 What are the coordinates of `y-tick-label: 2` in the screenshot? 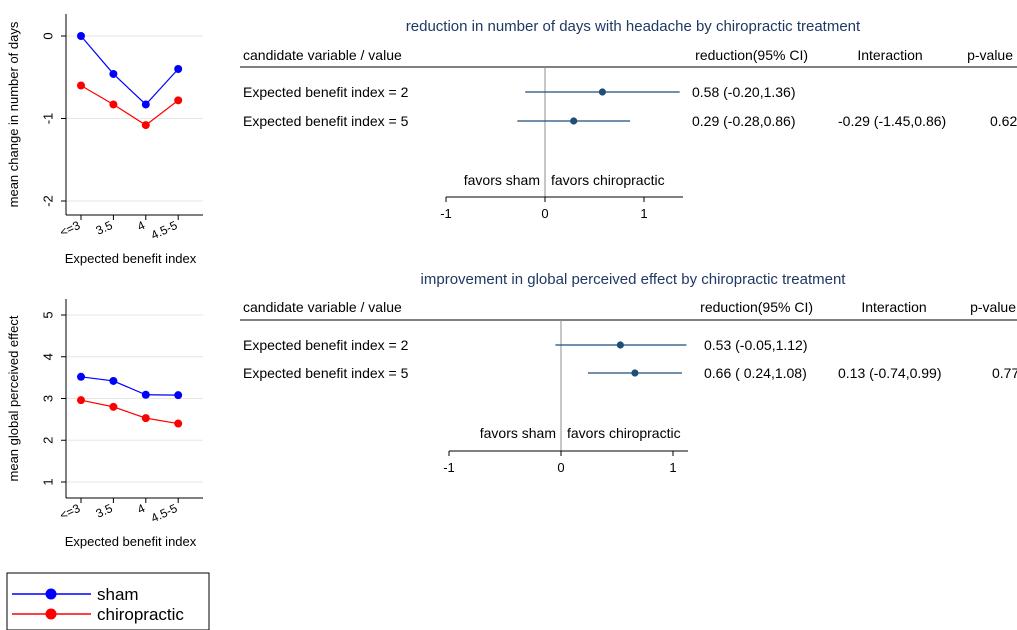 It's located at (47, 440).